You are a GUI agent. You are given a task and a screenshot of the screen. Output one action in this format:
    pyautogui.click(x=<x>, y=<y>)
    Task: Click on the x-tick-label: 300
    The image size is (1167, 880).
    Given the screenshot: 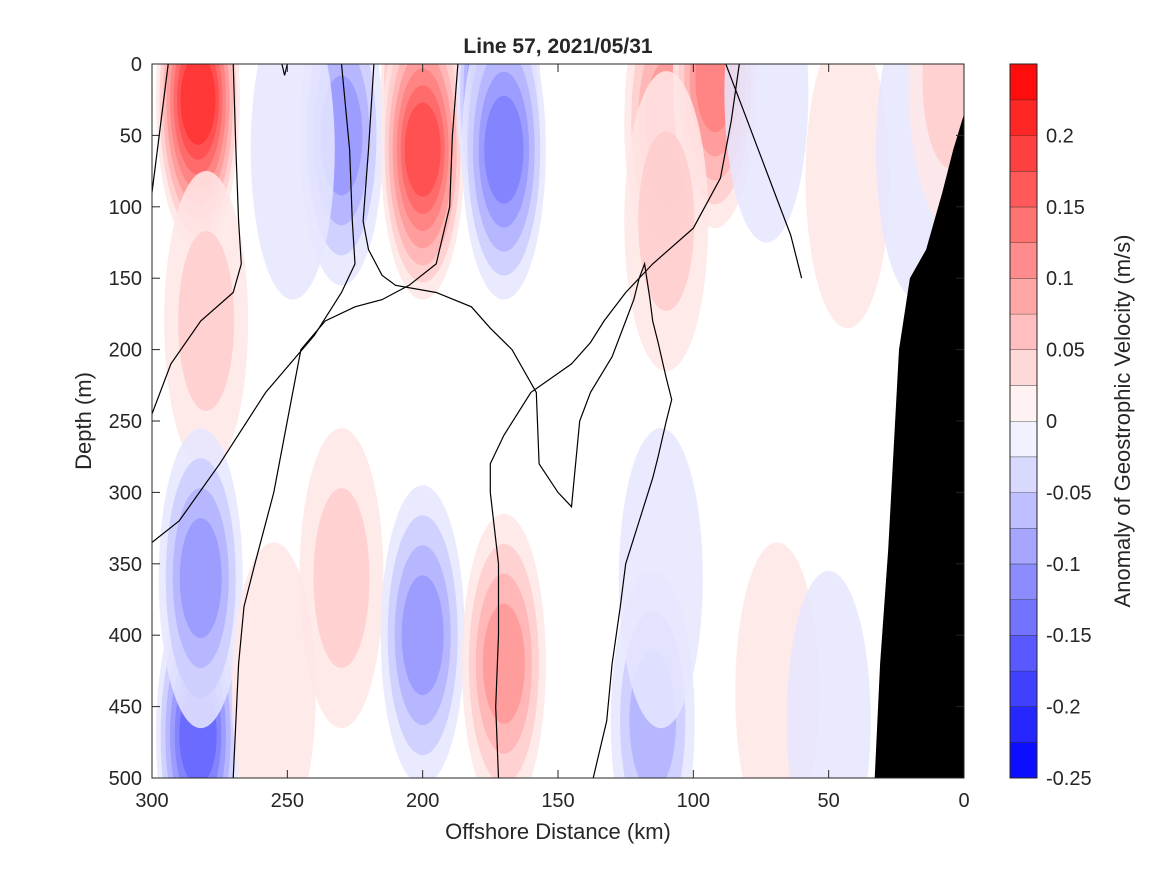 What is the action you would take?
    pyautogui.click(x=151, y=801)
    